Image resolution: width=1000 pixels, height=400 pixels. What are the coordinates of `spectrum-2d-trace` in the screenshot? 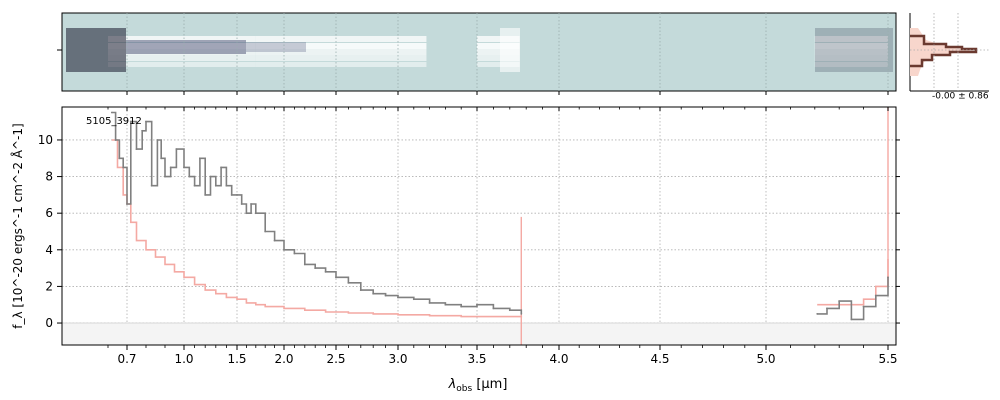 It's located at (479, 50).